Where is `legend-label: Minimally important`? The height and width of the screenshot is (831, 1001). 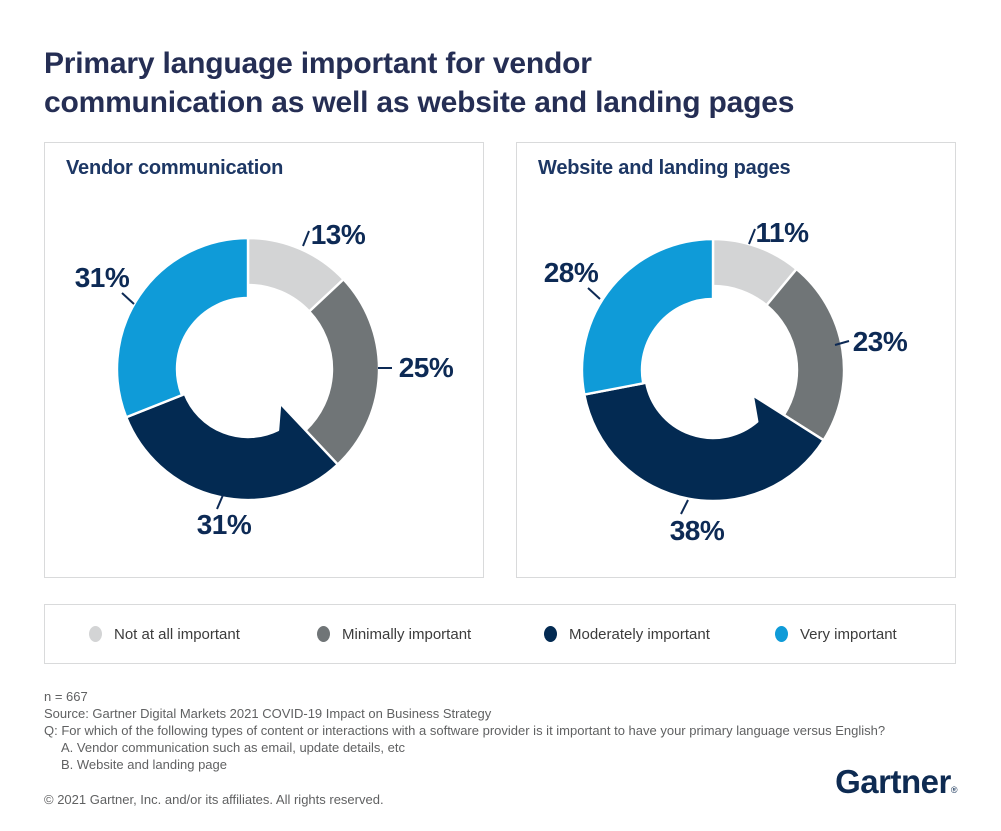
legend-label: Minimally important is located at coordinates (407, 634).